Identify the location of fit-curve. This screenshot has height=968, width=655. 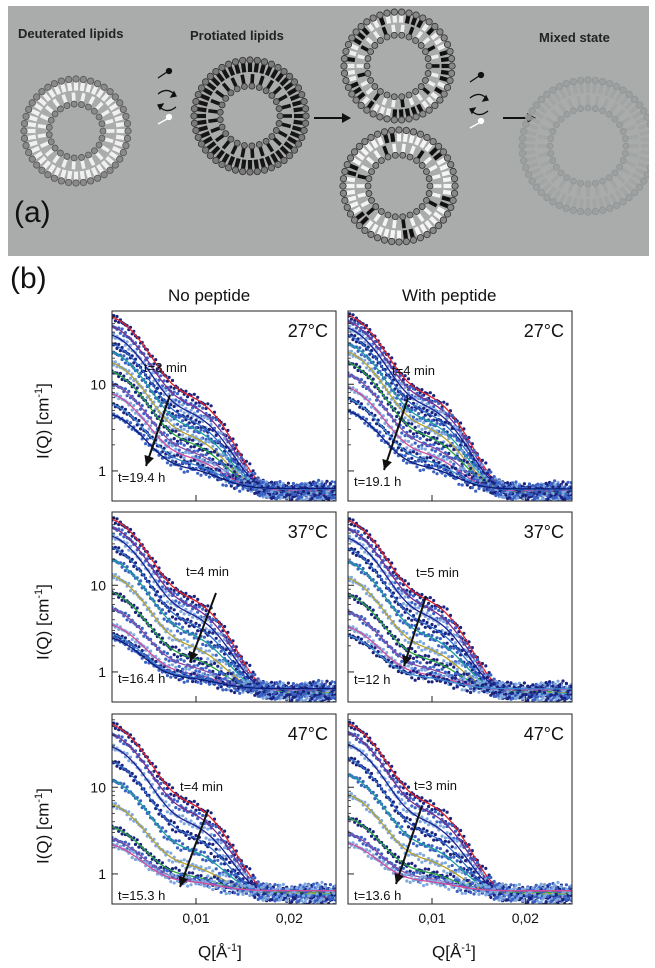
(224, 442).